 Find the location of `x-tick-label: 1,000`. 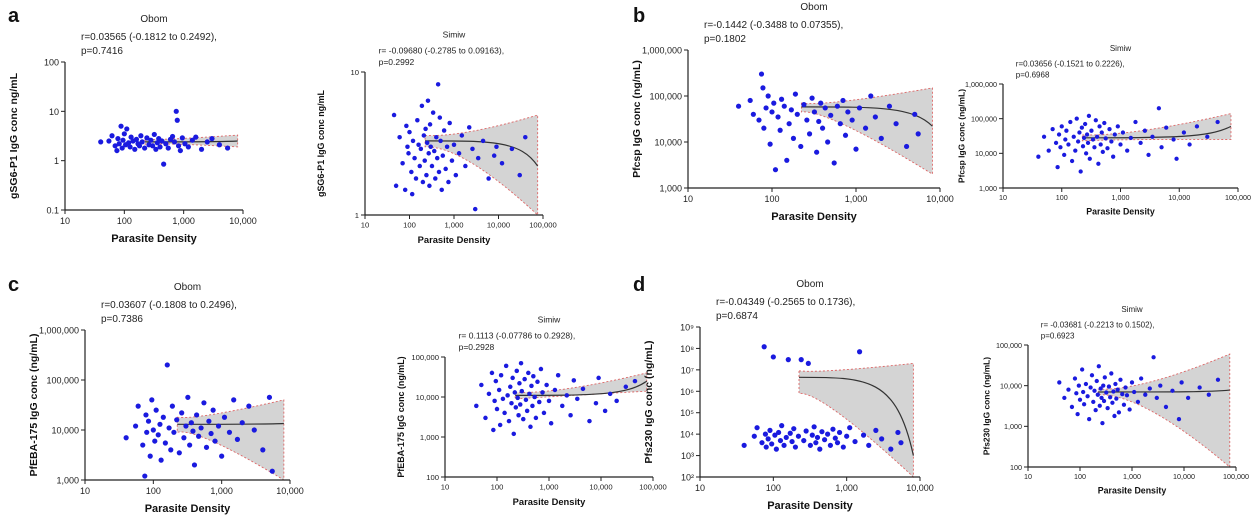

x-tick-label: 1,000 is located at coordinates (856, 199).